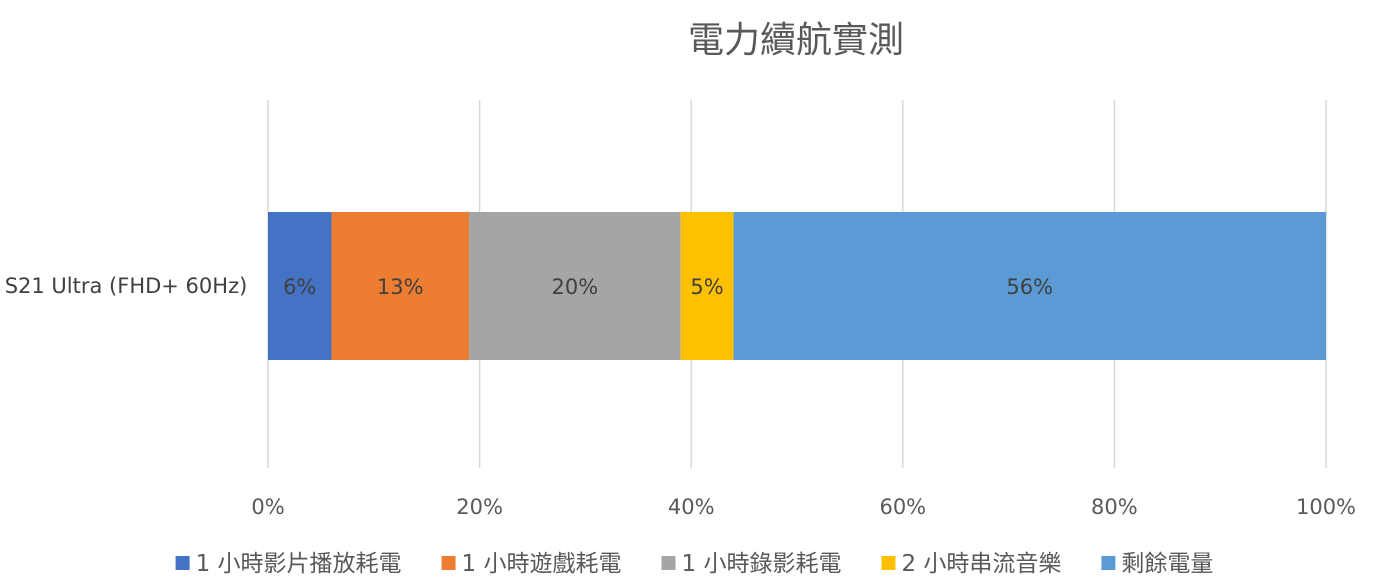 The height and width of the screenshot is (586, 1377). I want to click on legend-label: 1 小時影片播放耗電, so click(299, 564).